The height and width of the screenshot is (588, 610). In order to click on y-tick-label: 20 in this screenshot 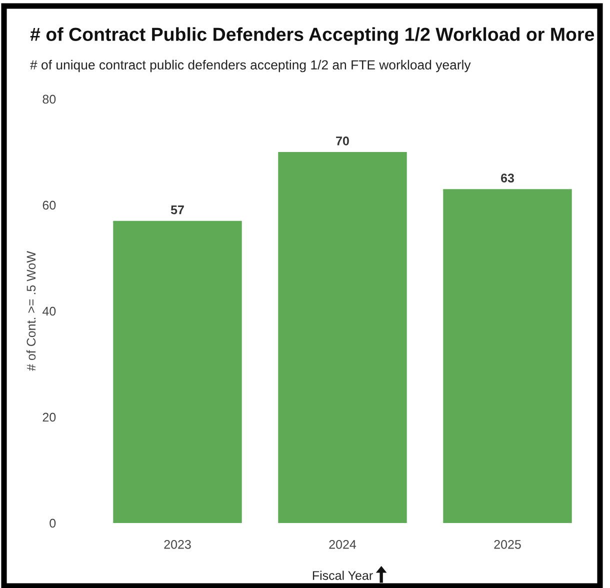, I will do `click(49, 417)`.